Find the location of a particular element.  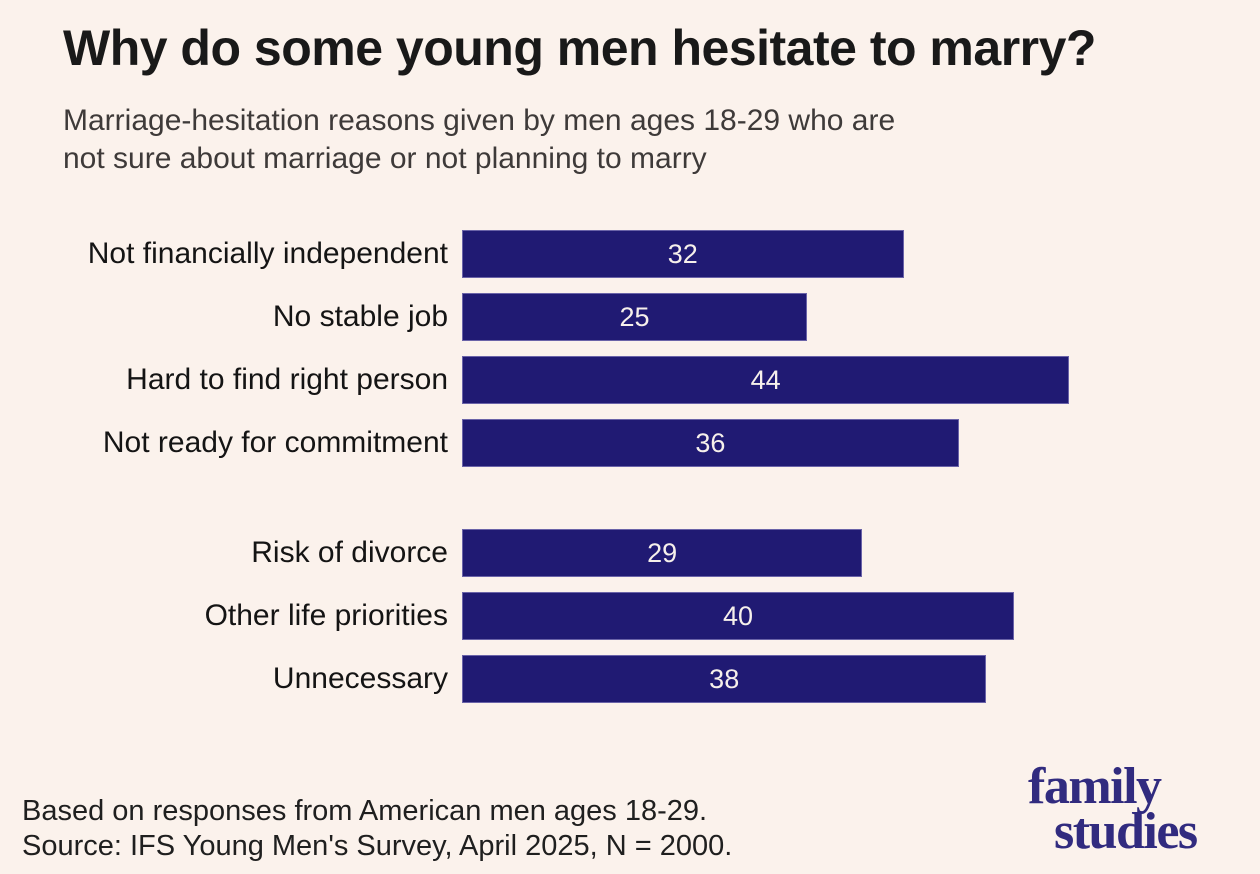

category-label: Not ready for commitment is located at coordinates (275, 442).